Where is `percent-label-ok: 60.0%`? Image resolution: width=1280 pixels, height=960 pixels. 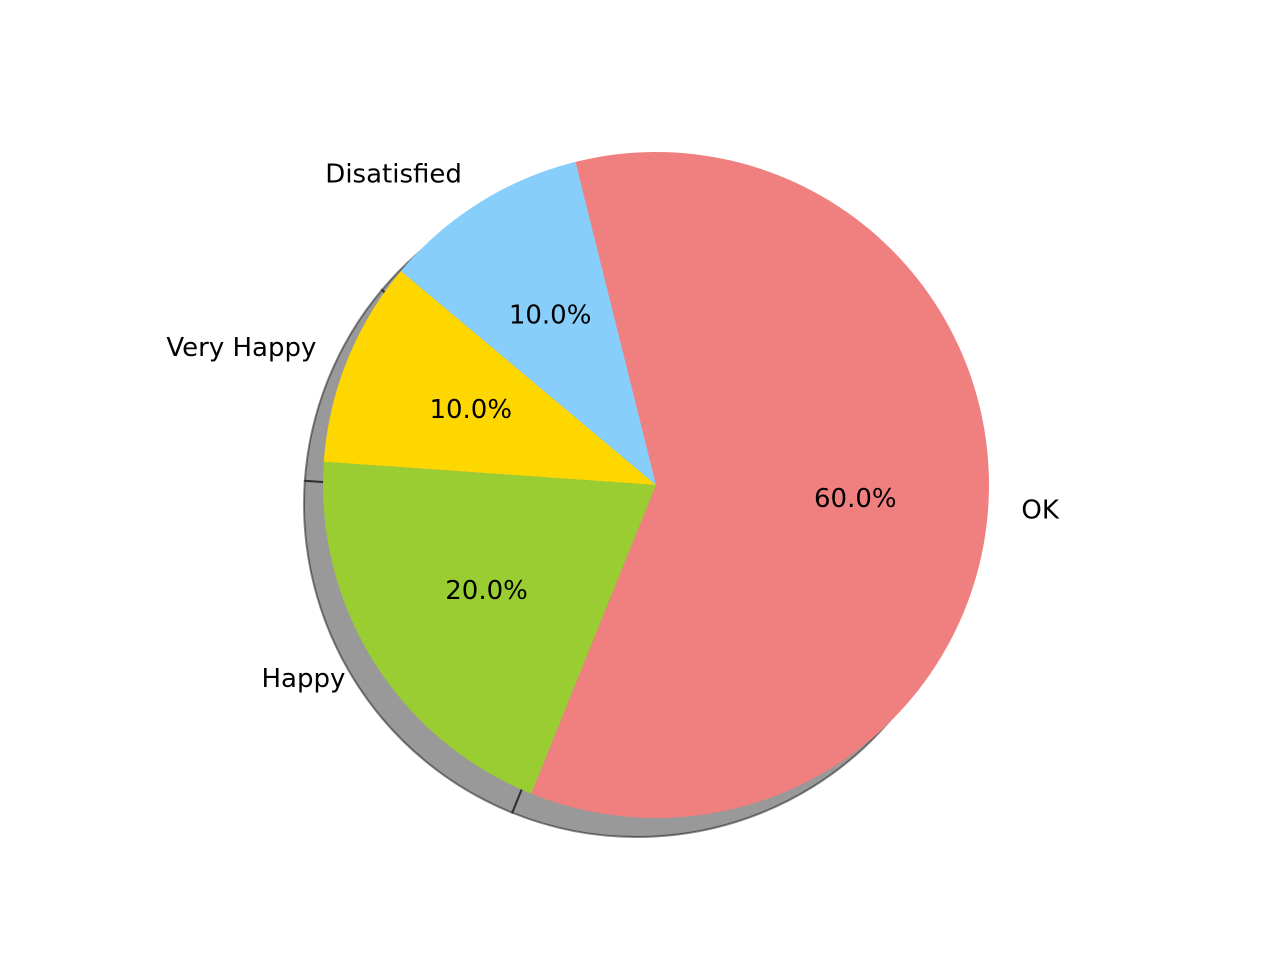 percent-label-ok: 60.0% is located at coordinates (855, 499).